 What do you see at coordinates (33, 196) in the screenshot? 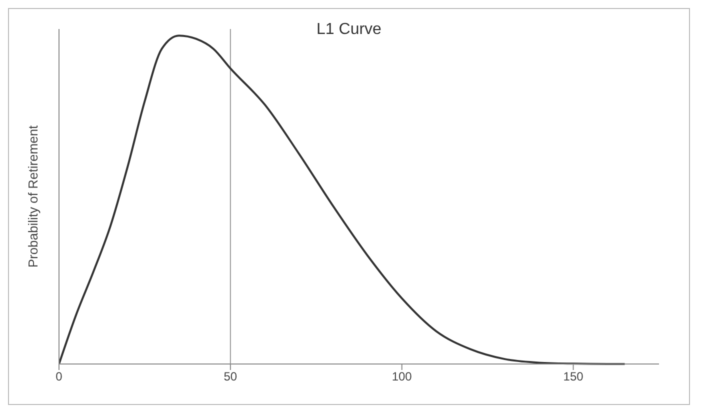
I see `y-axis-title: Probability of Retirement` at bounding box center [33, 196].